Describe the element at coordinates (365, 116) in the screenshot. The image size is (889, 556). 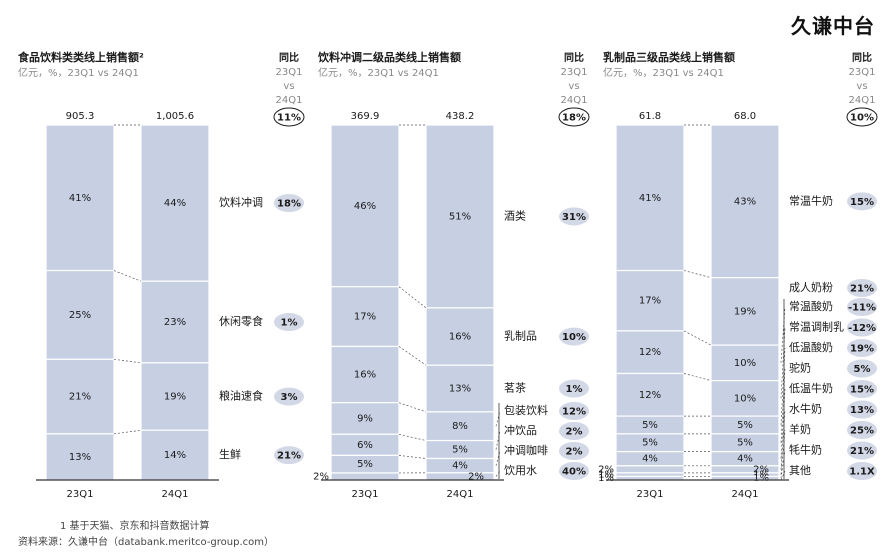
I see `total-label: 369.9` at that location.